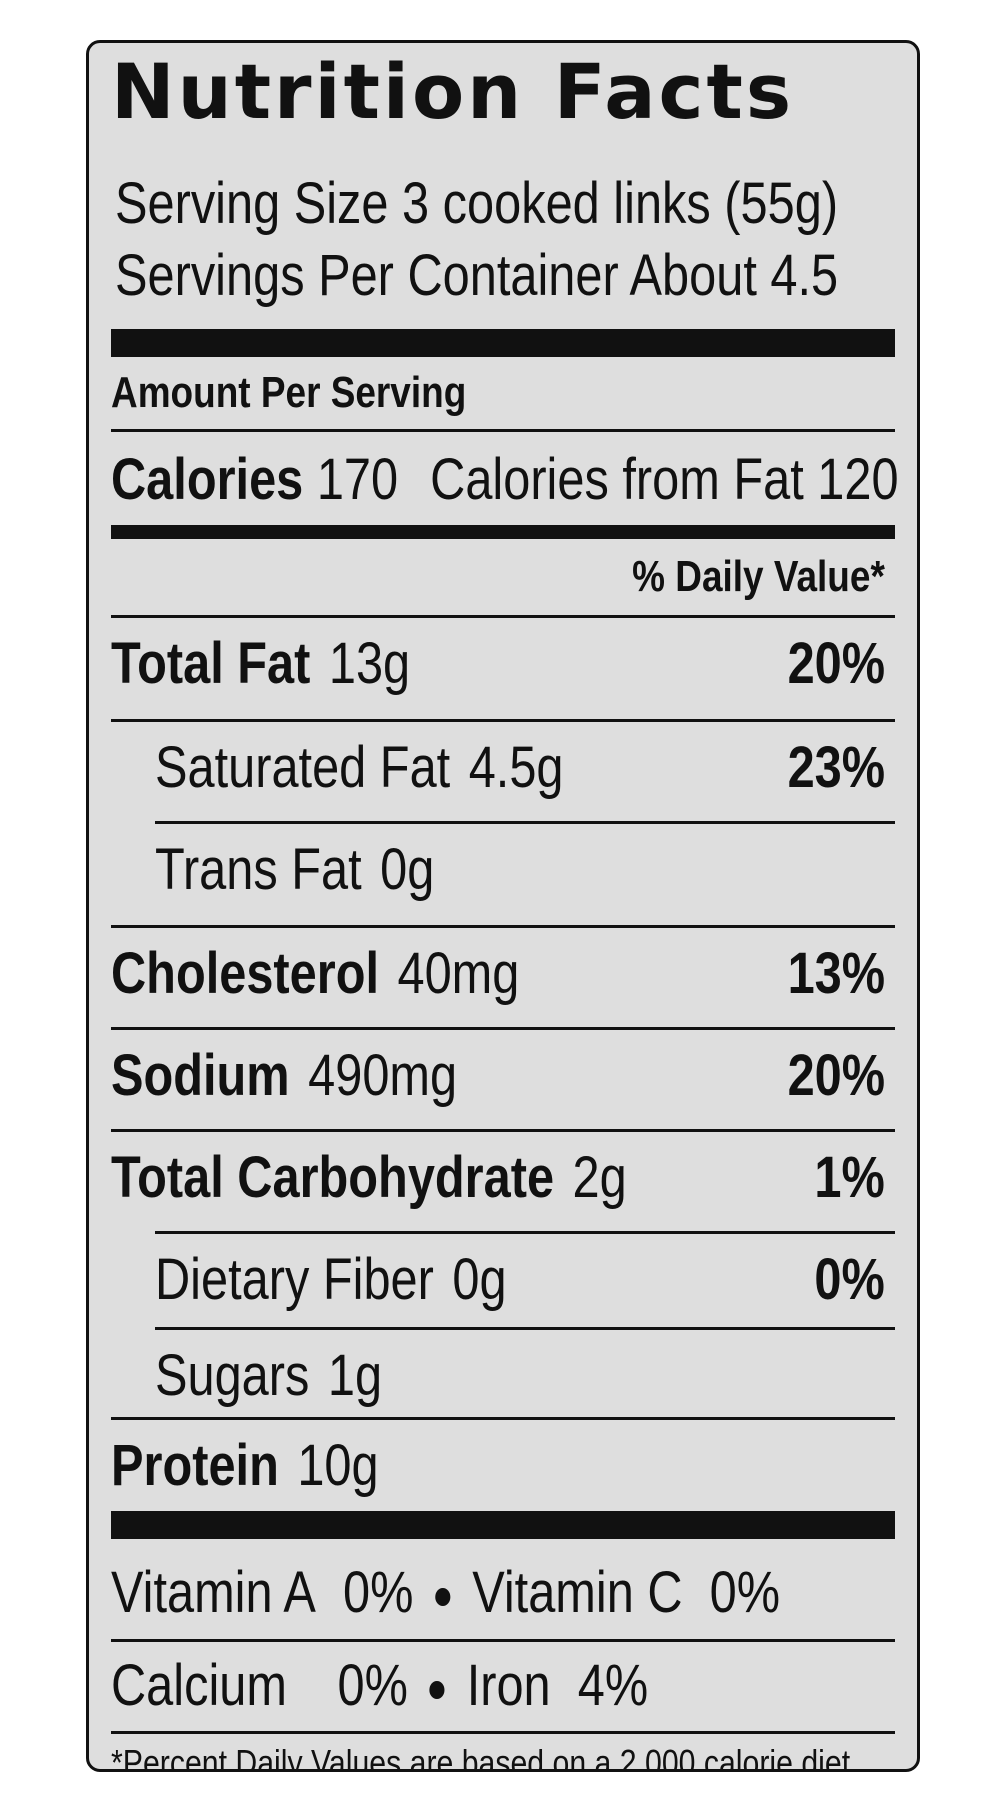 This screenshot has height=1807, width=1000. What do you see at coordinates (503, 1525) in the screenshot?
I see `thick-divider-bottom` at bounding box center [503, 1525].